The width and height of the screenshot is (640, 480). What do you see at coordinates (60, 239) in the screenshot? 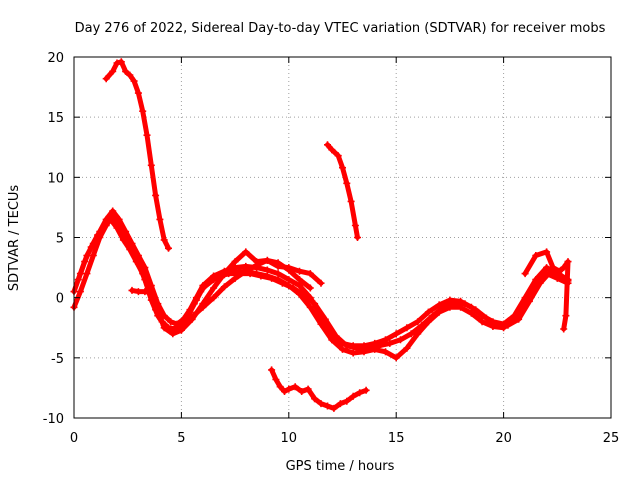
I see `y-tick-label: 5` at bounding box center [60, 239].